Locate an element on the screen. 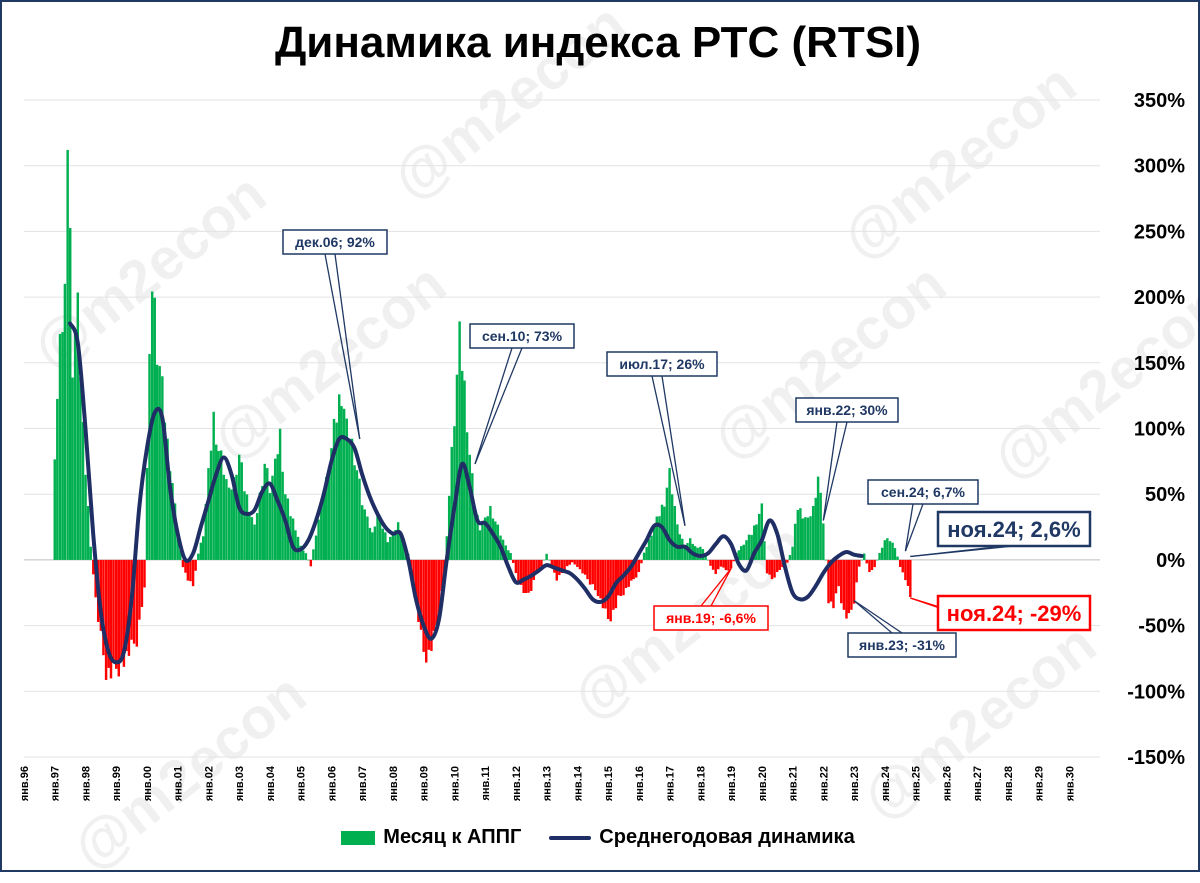 Image resolution: width=1200 pixels, height=883 pixels. x-tick-label: янв.10 is located at coordinates (455, 783).